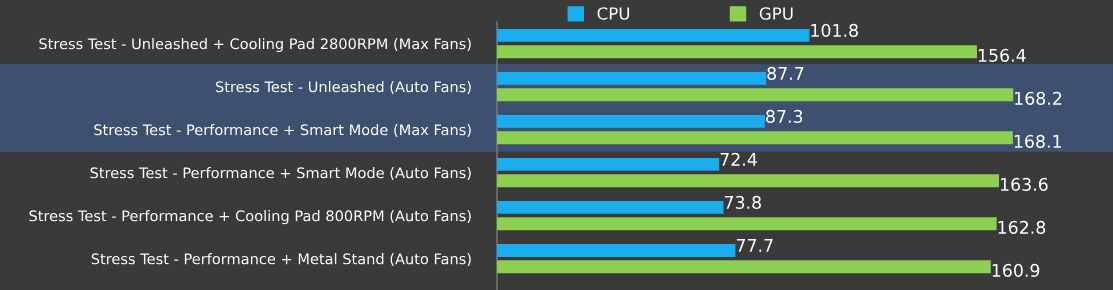 This screenshot has height=290, width=1113. Describe the element at coordinates (776, 13) in the screenshot. I see `legend-label: GPU` at that location.